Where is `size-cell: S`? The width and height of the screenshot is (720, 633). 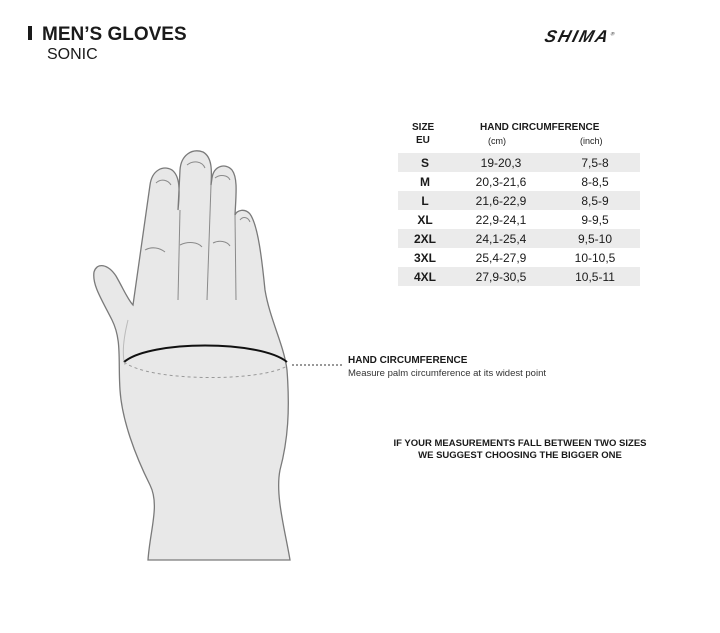 size-cell: S is located at coordinates (425, 162).